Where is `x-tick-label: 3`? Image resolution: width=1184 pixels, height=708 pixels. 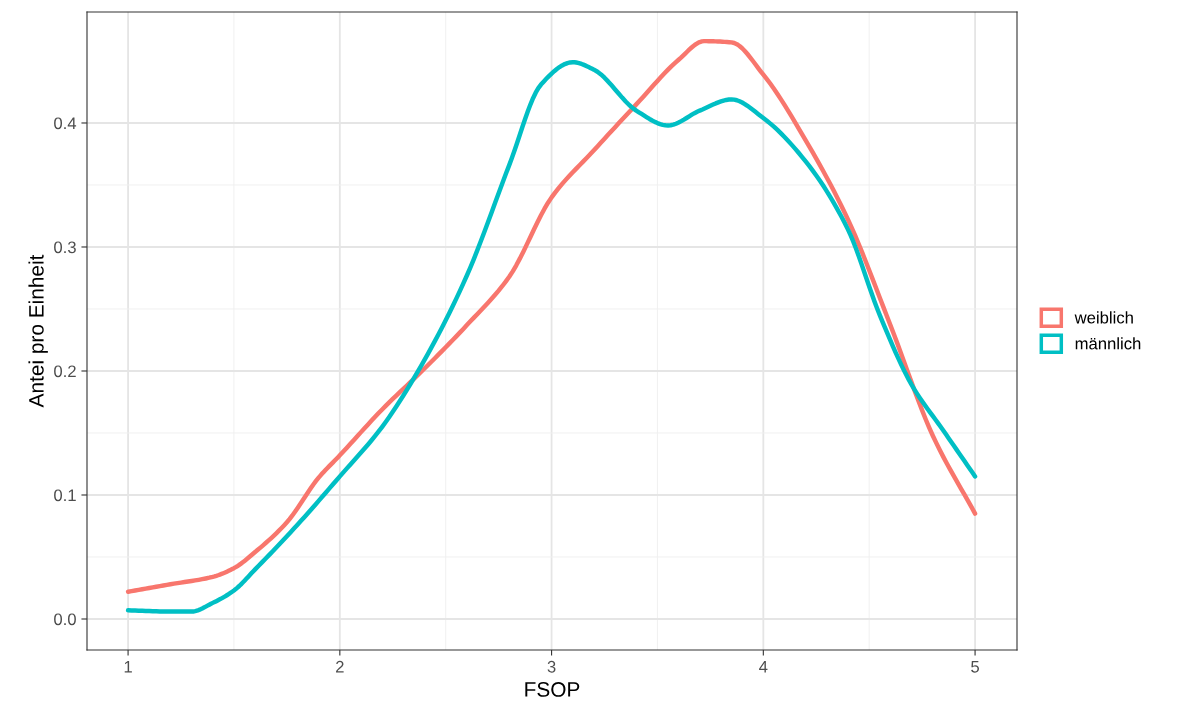
x-tick-label: 3 is located at coordinates (551, 666).